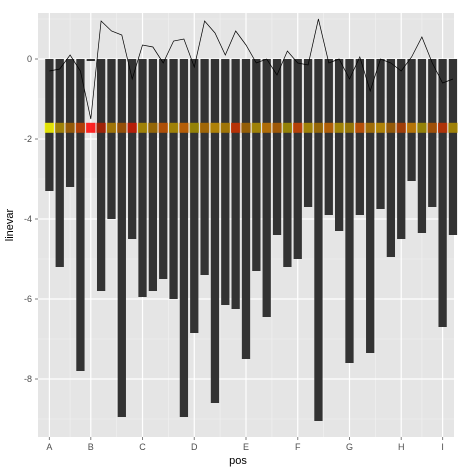 Image resolution: width=474 pixels, height=473 pixels. Describe the element at coordinates (28, 219) in the screenshot. I see `y-tick-label: -4` at that location.